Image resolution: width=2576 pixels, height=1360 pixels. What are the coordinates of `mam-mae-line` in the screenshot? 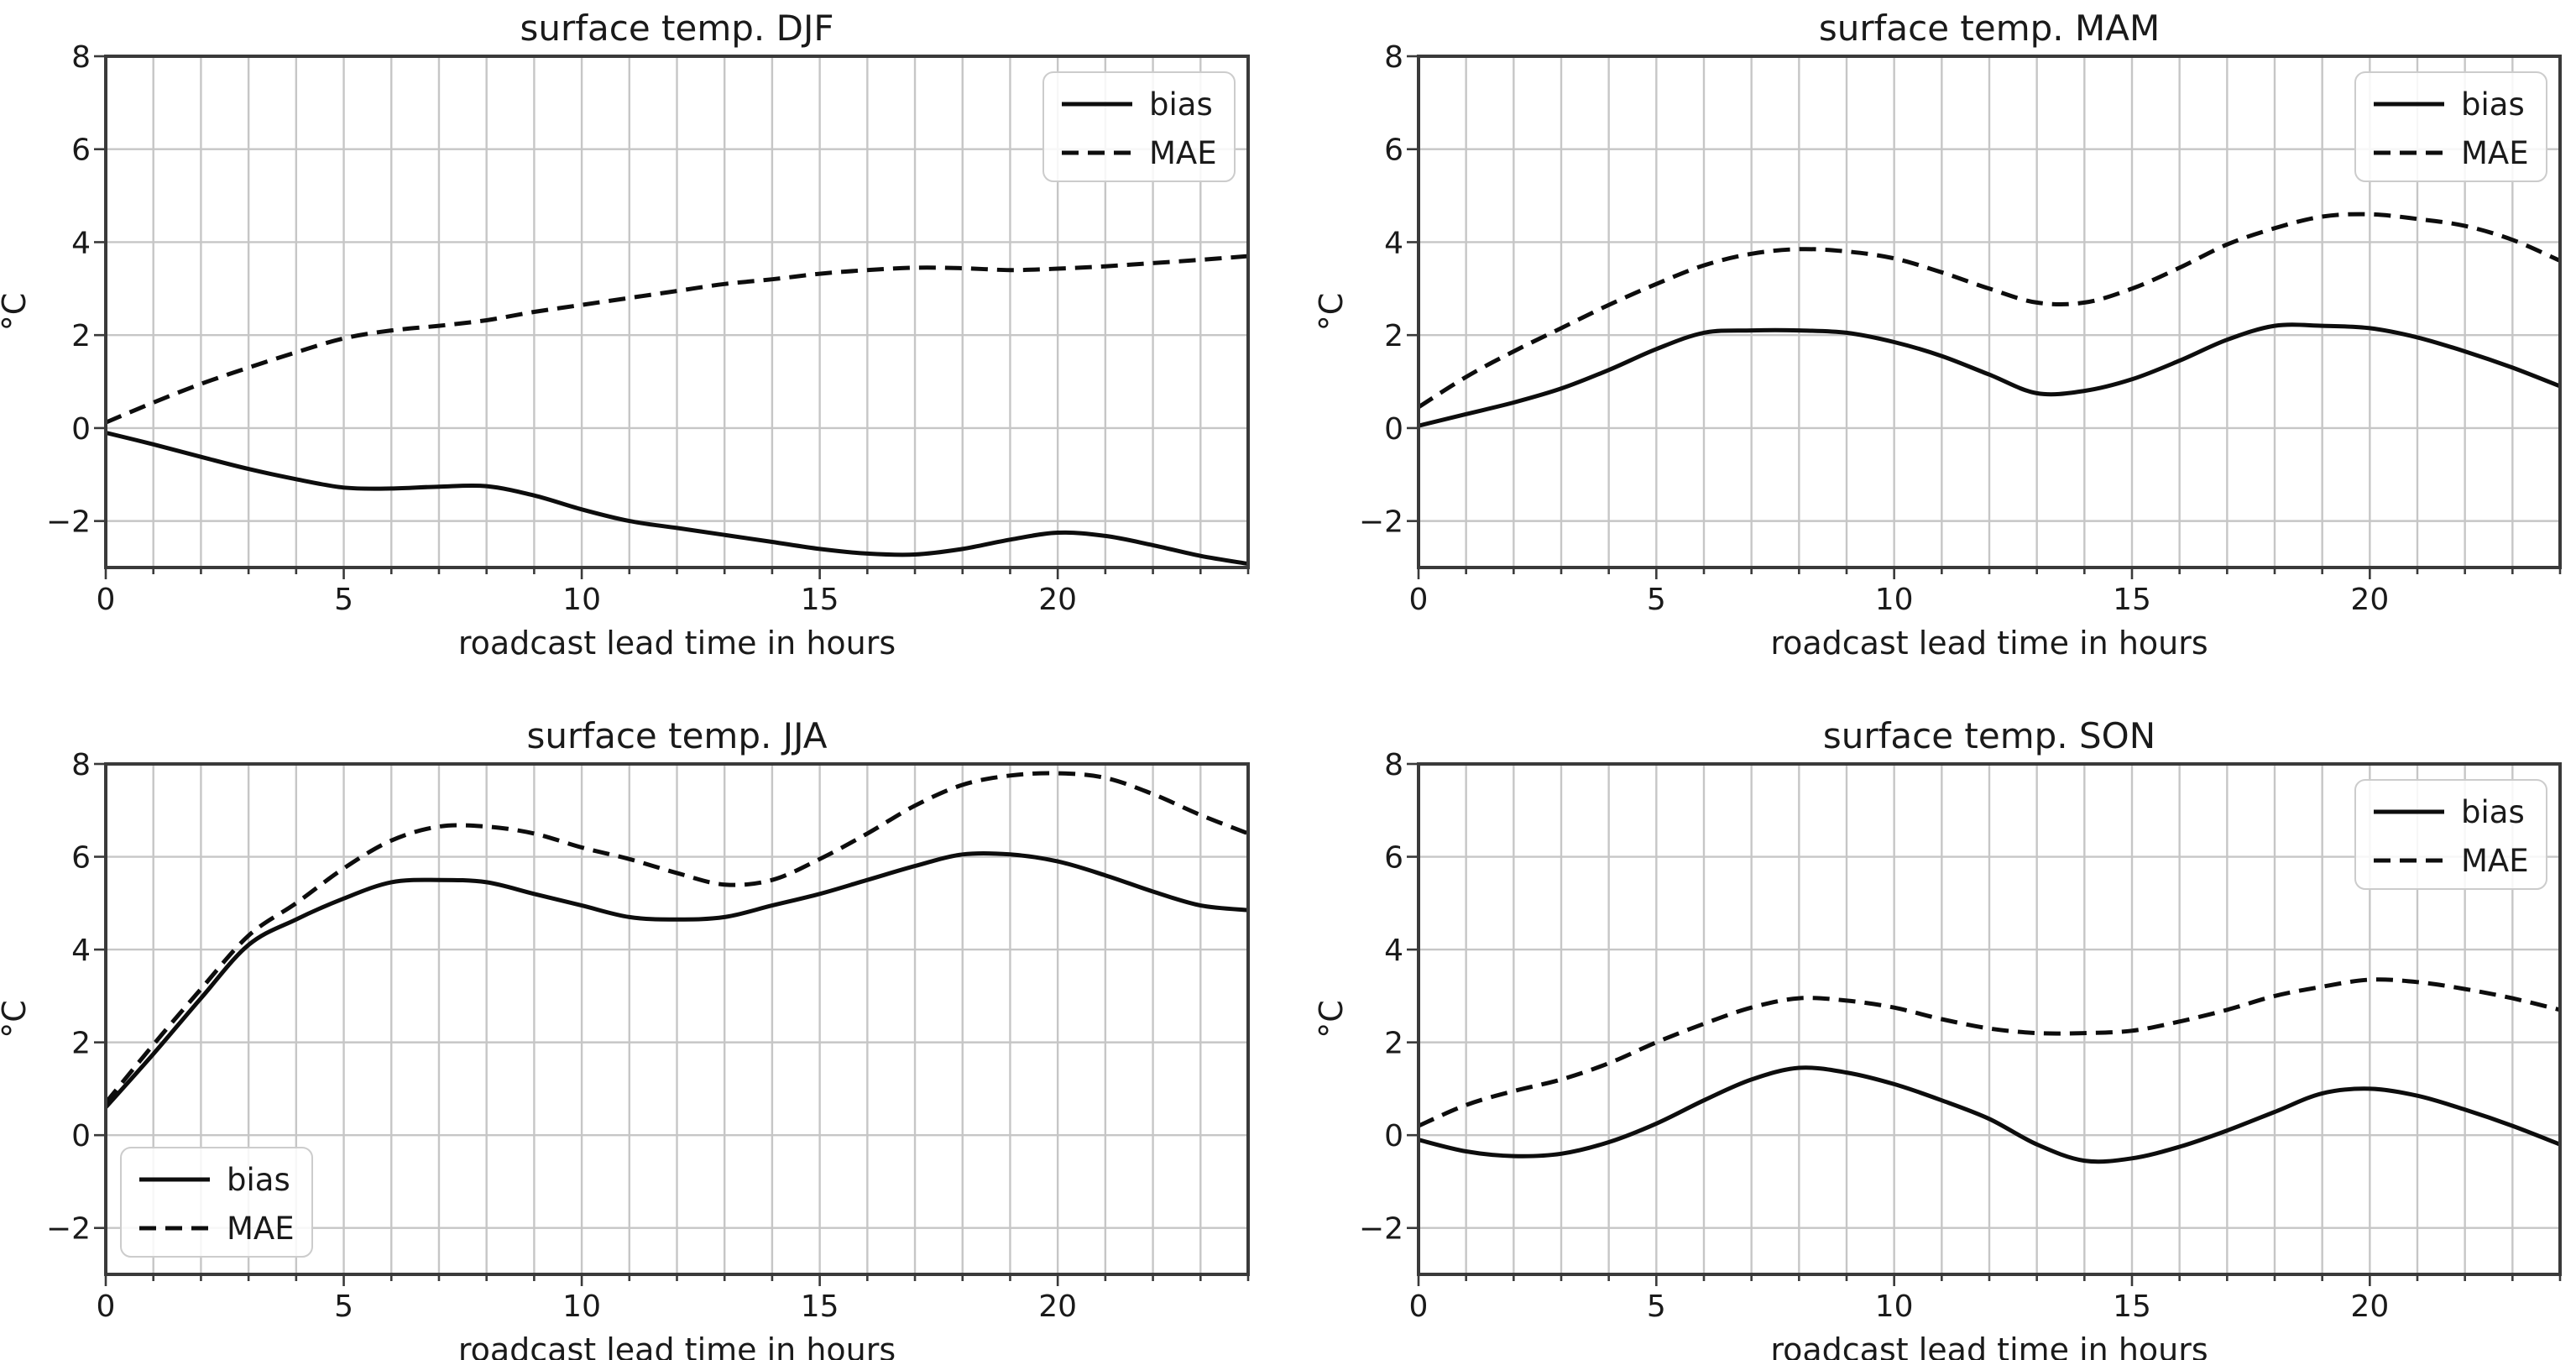 It's located at (1989, 311).